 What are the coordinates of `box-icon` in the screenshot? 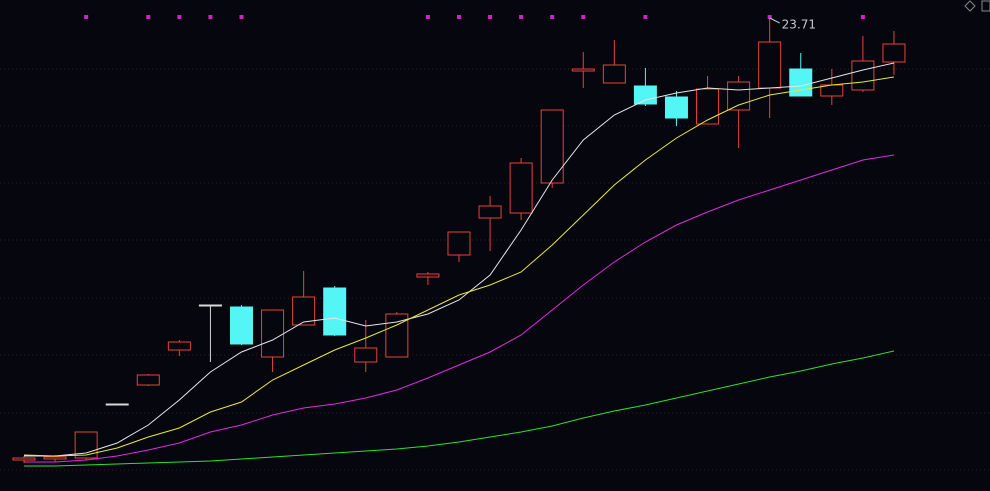 It's located at (985, 6).